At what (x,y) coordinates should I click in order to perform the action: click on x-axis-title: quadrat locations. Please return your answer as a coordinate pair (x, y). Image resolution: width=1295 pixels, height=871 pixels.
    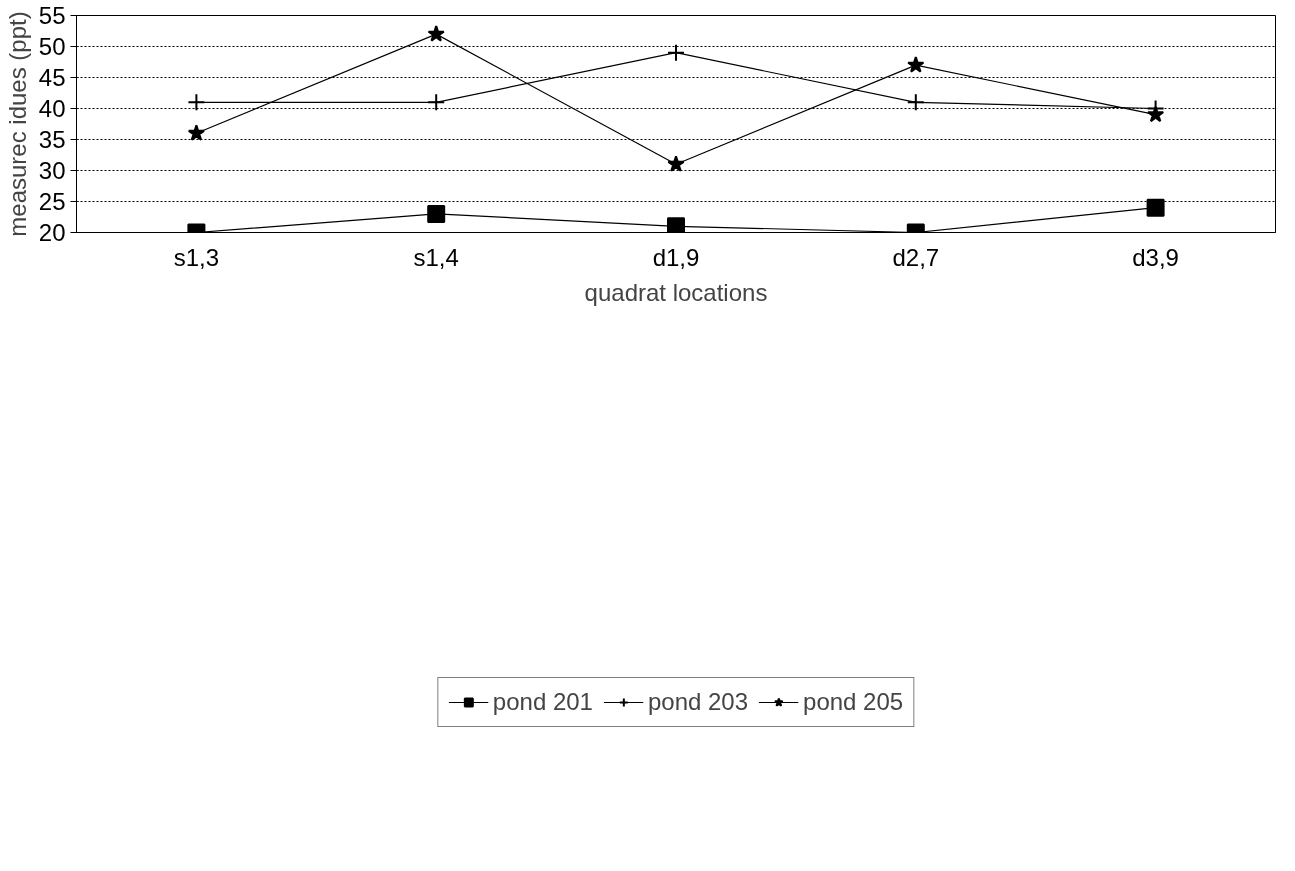
    Looking at the image, I should click on (676, 292).